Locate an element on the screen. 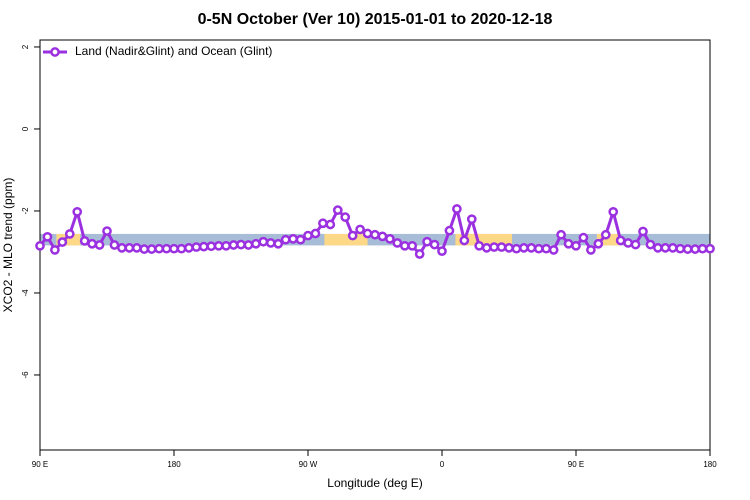  y-tick-label: 2 is located at coordinates (25, 46).